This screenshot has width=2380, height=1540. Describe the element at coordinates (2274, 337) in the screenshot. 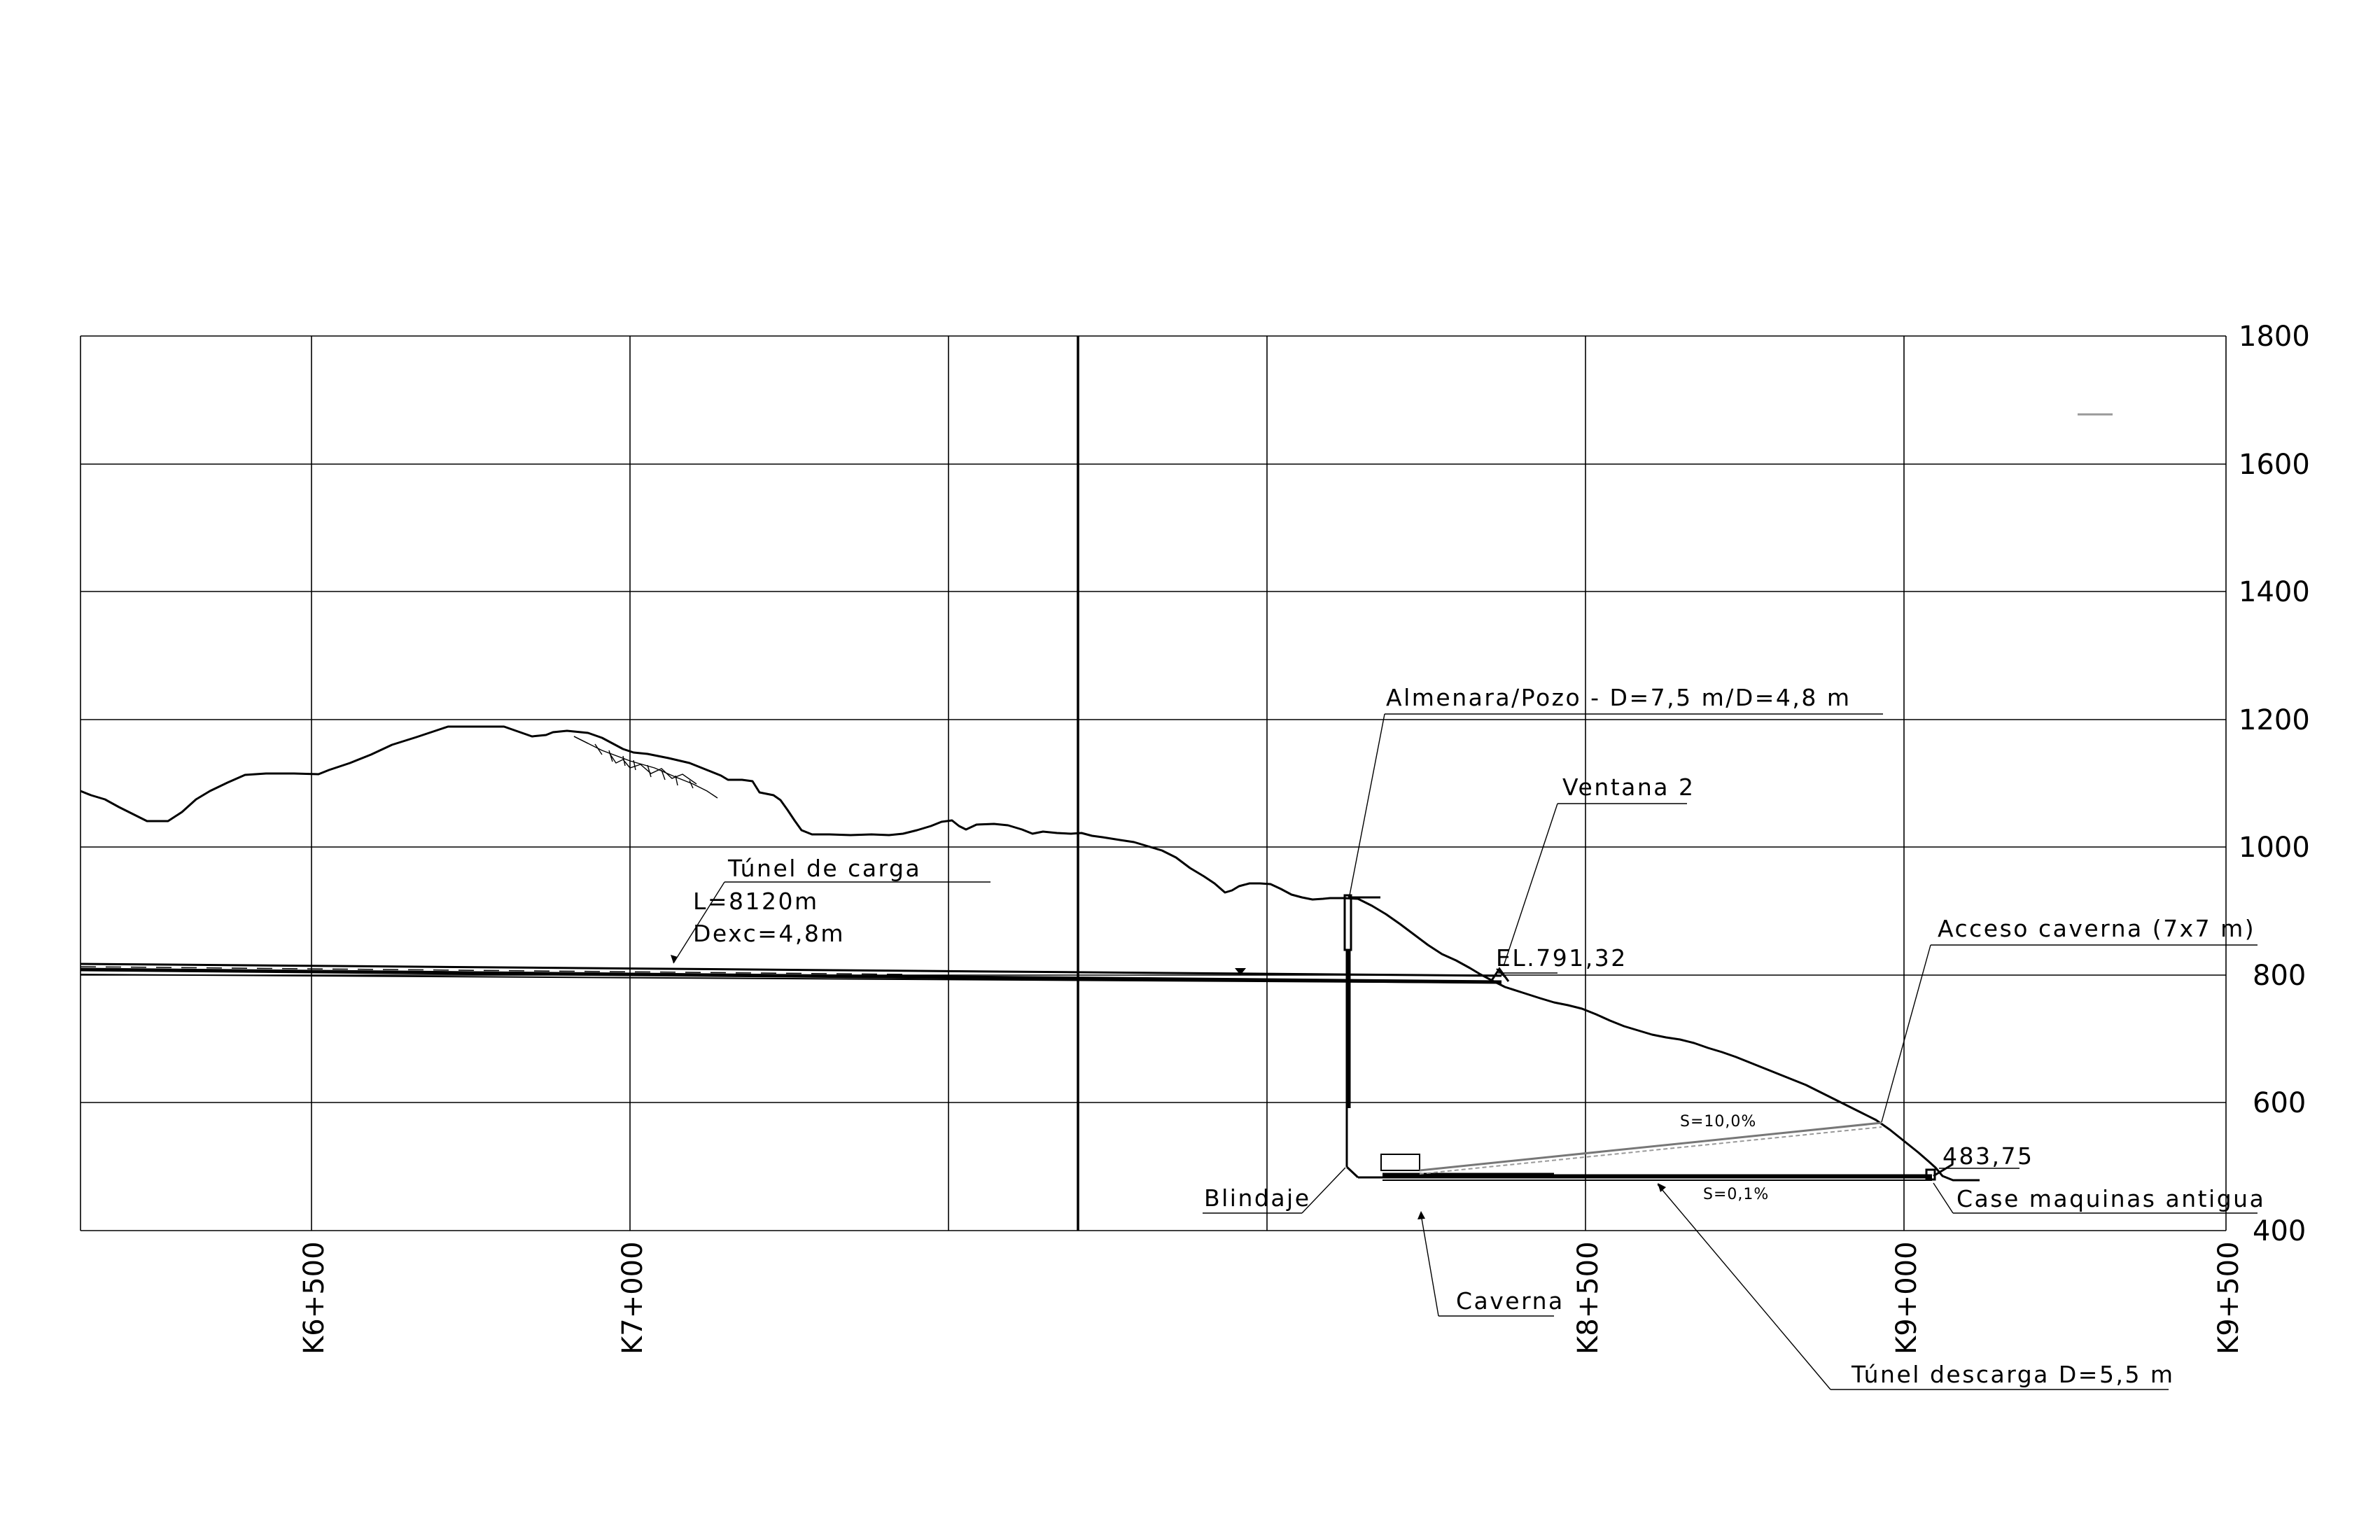

I see `elevation-tick-1800: 1800` at that location.